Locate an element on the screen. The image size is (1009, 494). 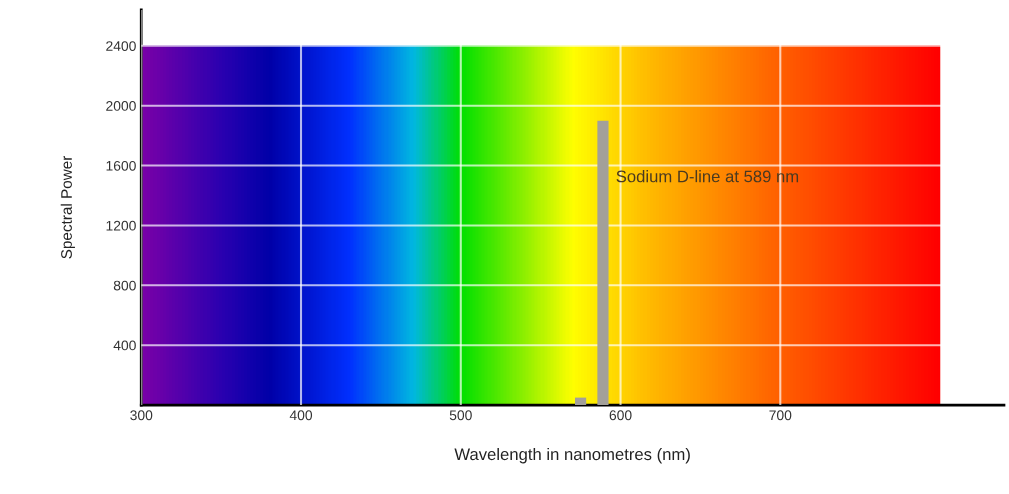
x-tick-label: 300 is located at coordinates (141, 415).